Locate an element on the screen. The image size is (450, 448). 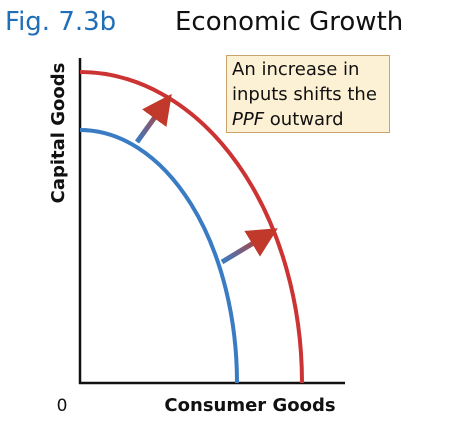
y-axis-label: Capital Goods is located at coordinates (58, 133).